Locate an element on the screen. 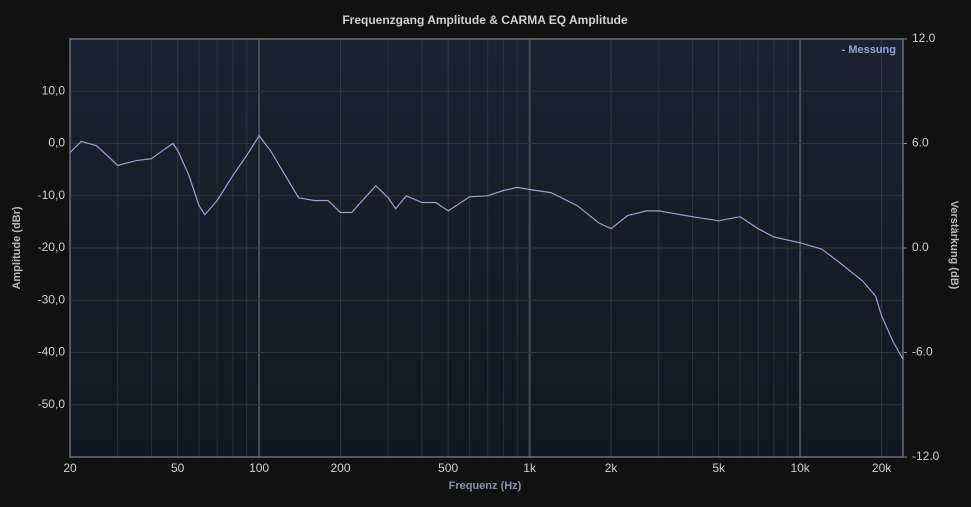  y-axis-title: Amplitude (dBr) is located at coordinates (17, 247).